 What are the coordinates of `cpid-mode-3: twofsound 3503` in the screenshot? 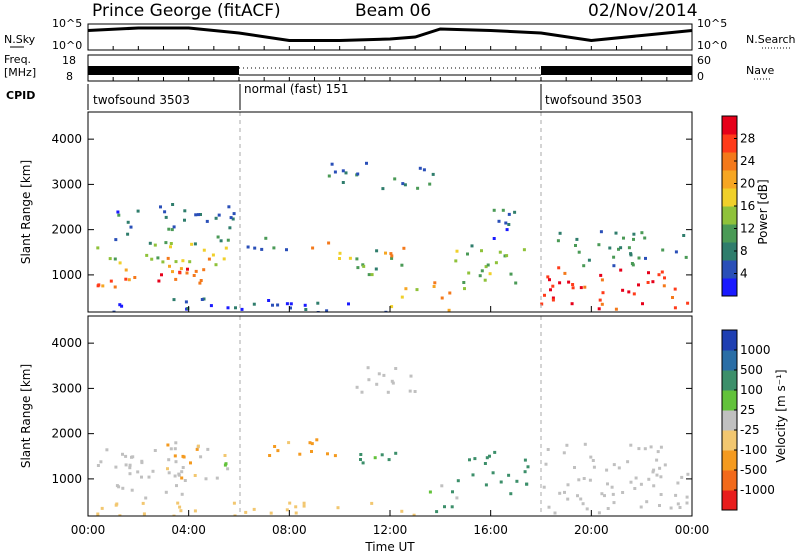 It's located at (593, 100).